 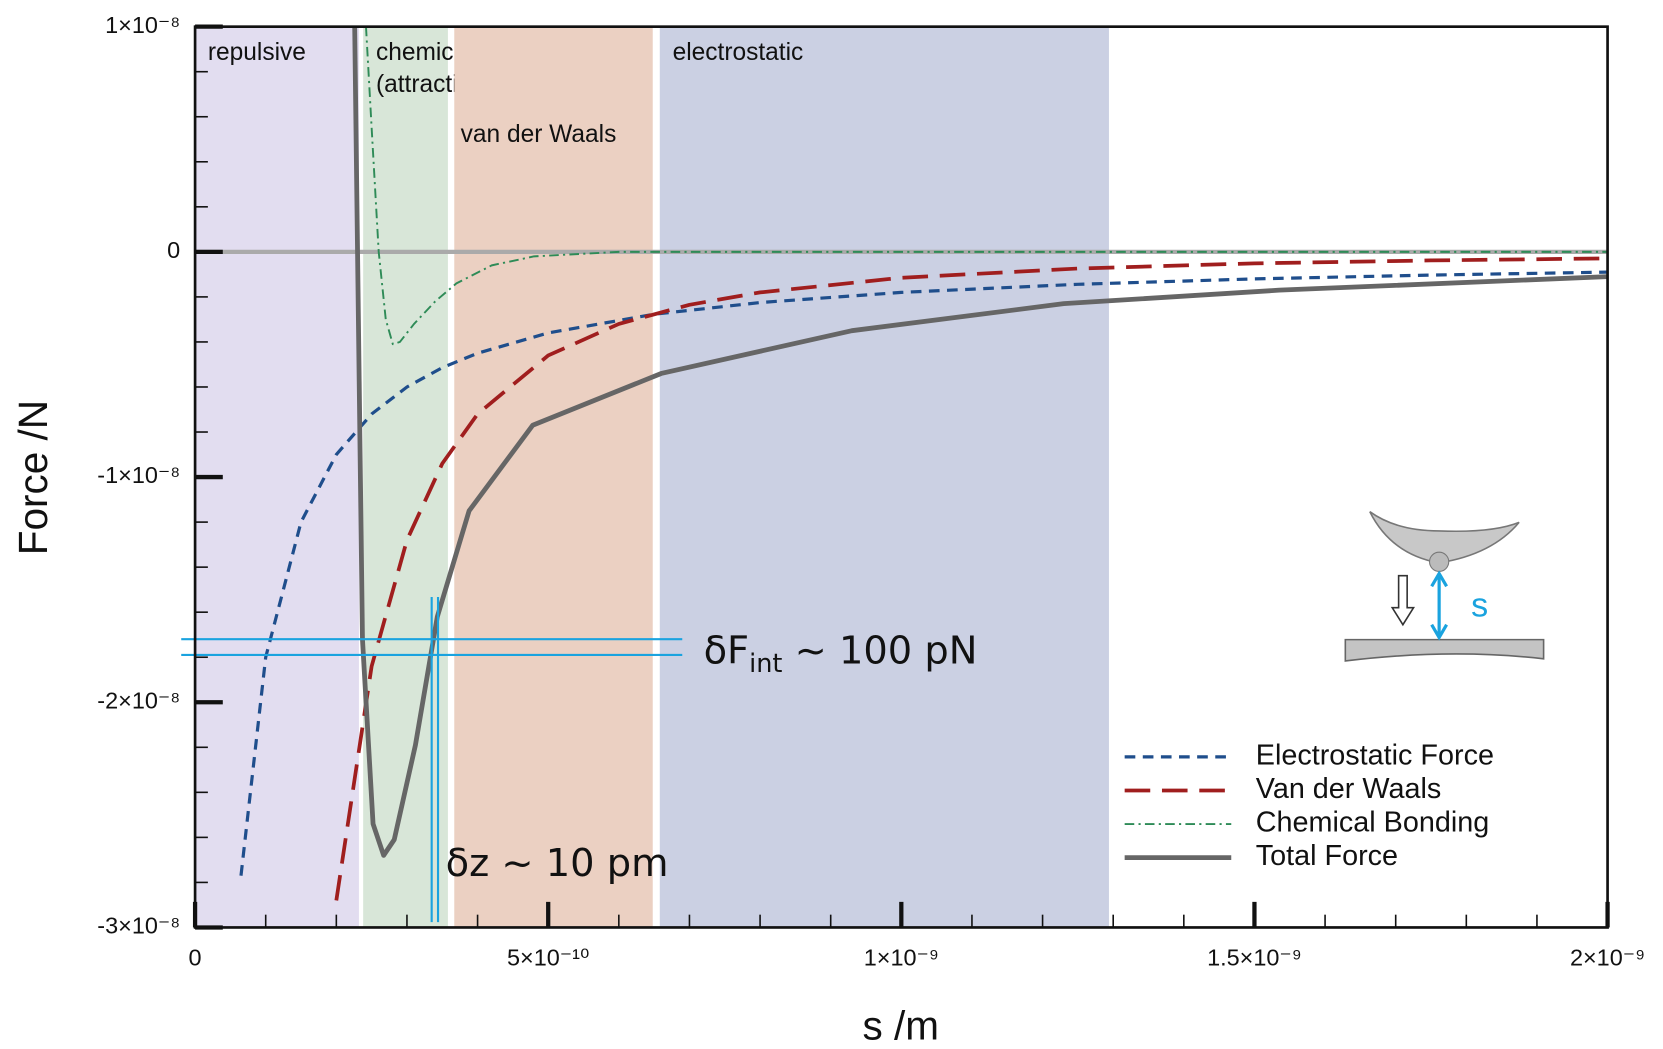 I want to click on inset-icon: s, so click(x=1444, y=586).